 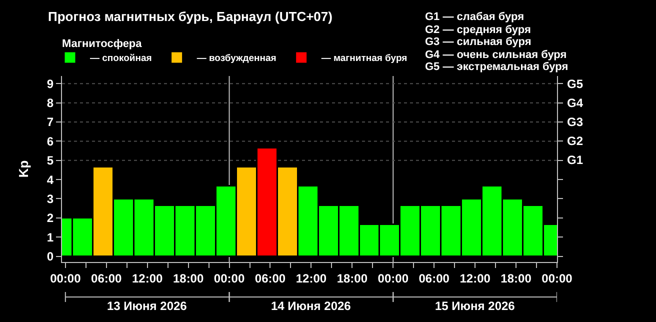 I want to click on y-tick-label: 2, so click(x=50, y=218).